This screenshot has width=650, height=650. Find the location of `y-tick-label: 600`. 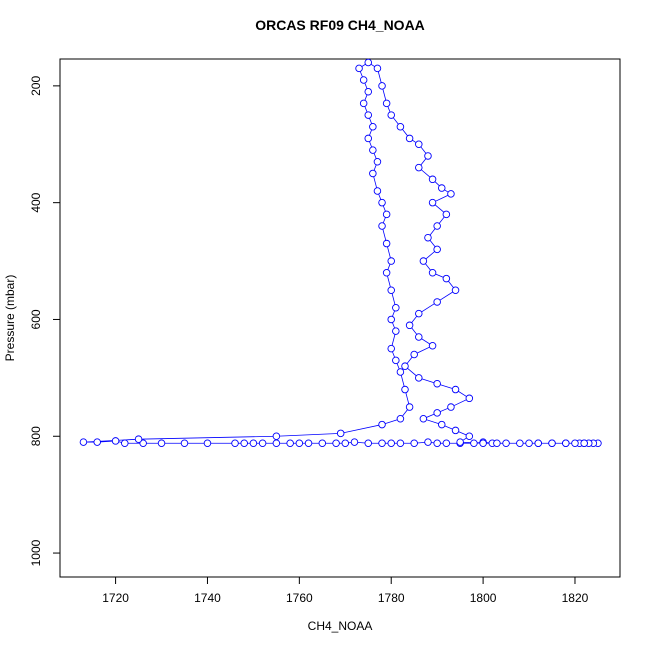

y-tick-label: 600 is located at coordinates (36, 319).